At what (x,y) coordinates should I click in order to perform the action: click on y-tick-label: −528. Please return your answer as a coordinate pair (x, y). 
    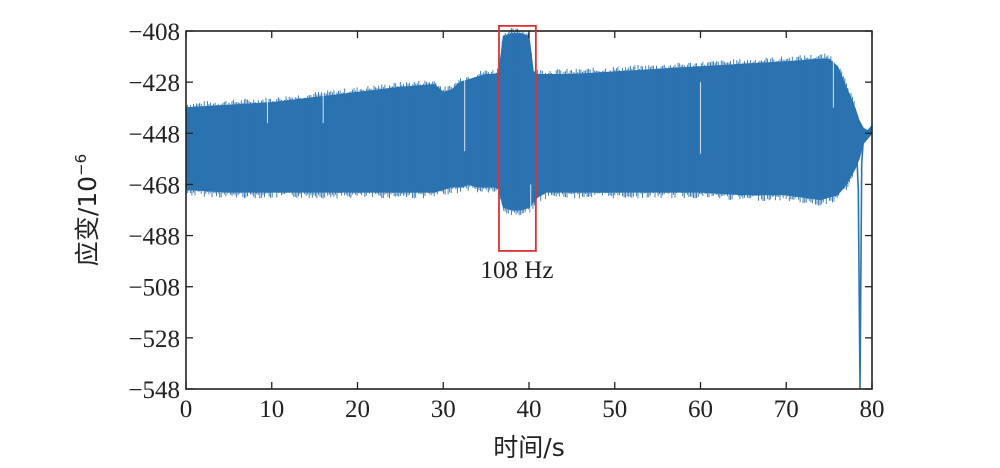
    Looking at the image, I should click on (154, 339).